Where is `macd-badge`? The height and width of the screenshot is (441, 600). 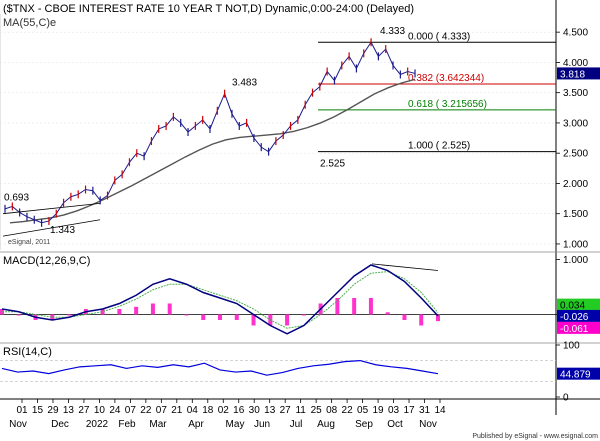
macd-badge is located at coordinates (578, 315).